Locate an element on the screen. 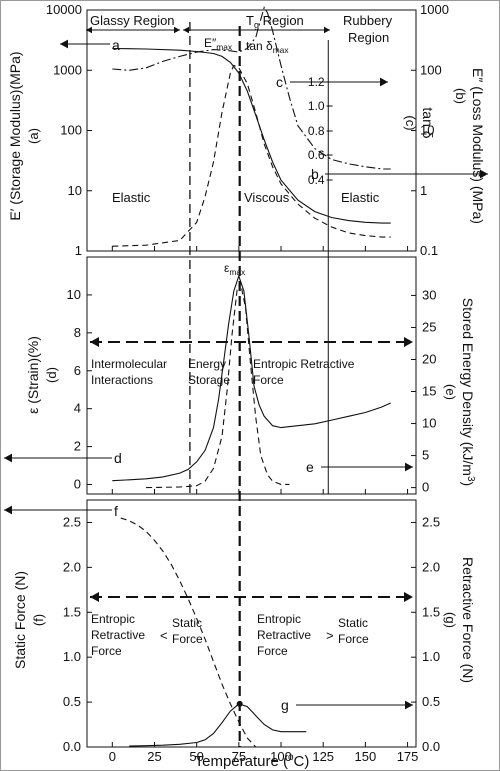 This screenshot has width=500, height=771. x-tick-label: 50 is located at coordinates (196, 756).